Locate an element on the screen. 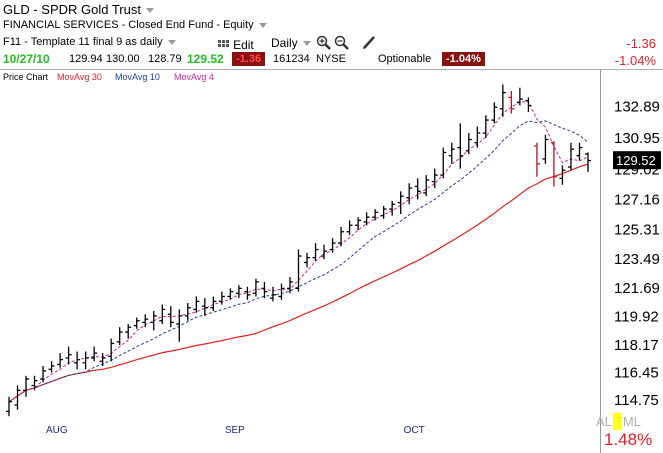  grid-icon is located at coordinates (223, 43).